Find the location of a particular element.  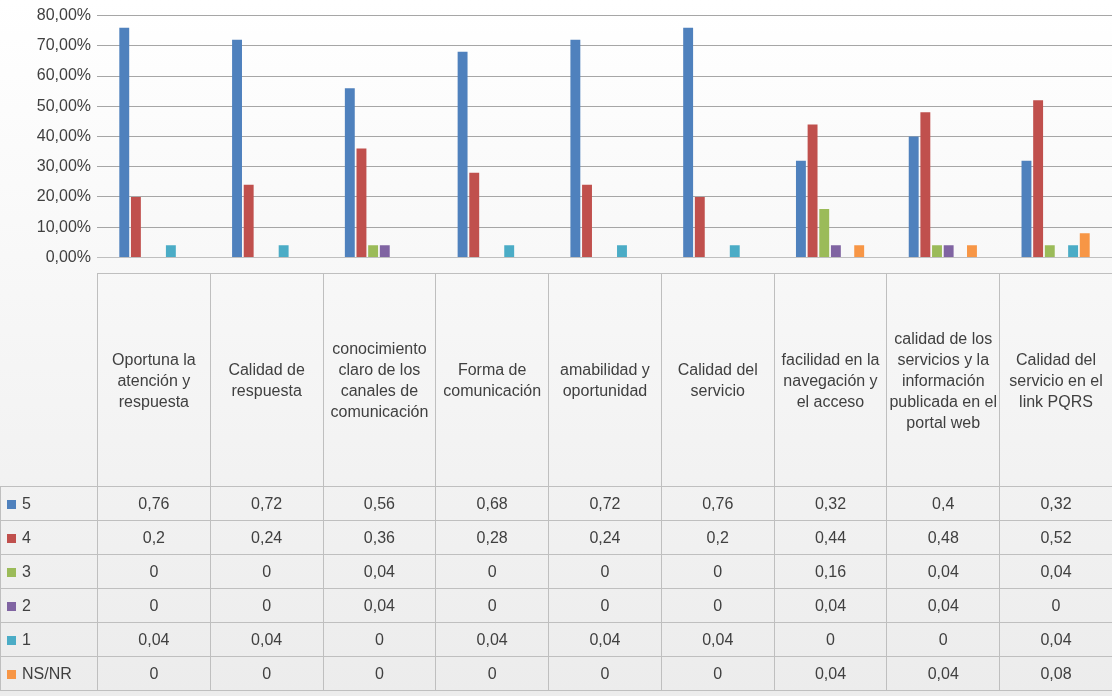

data-label: 0,4 is located at coordinates (943, 503).